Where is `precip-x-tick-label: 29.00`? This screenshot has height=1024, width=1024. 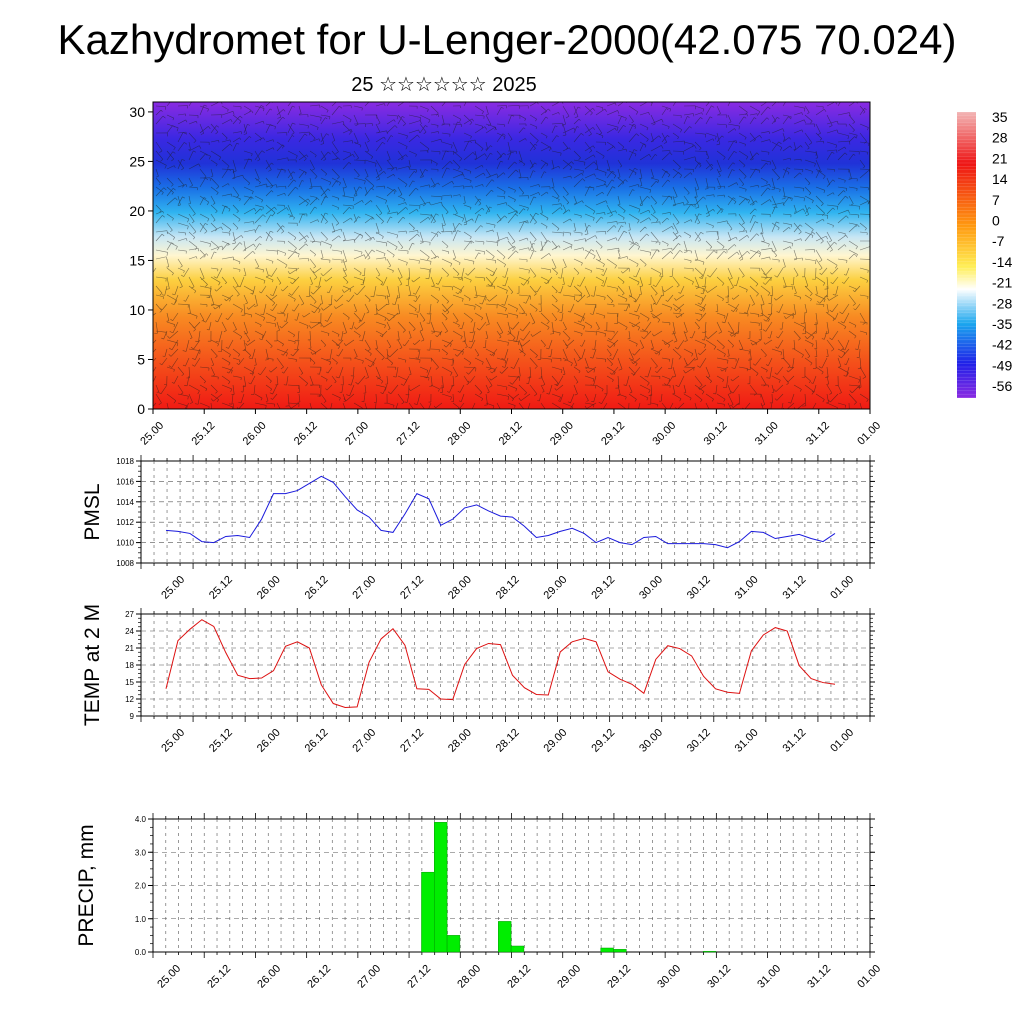
precip-x-tick-label: 29.00 is located at coordinates (569, 977).